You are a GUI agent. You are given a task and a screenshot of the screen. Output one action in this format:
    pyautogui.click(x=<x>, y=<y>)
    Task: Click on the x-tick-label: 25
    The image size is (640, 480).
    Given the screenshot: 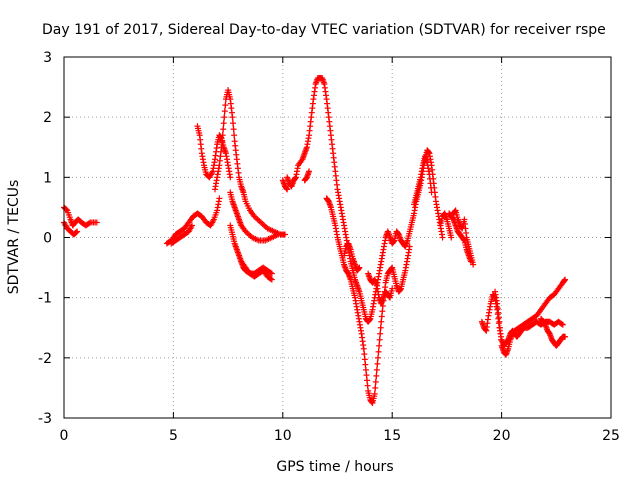 What is the action you would take?
    pyautogui.click(x=611, y=436)
    